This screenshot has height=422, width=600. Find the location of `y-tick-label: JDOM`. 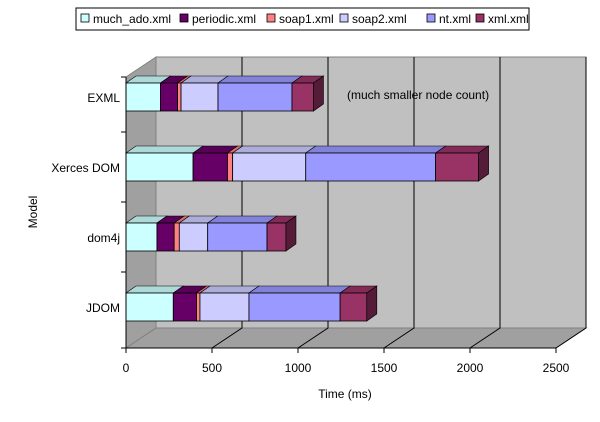

y-tick-label: JDOM is located at coordinates (103, 308).